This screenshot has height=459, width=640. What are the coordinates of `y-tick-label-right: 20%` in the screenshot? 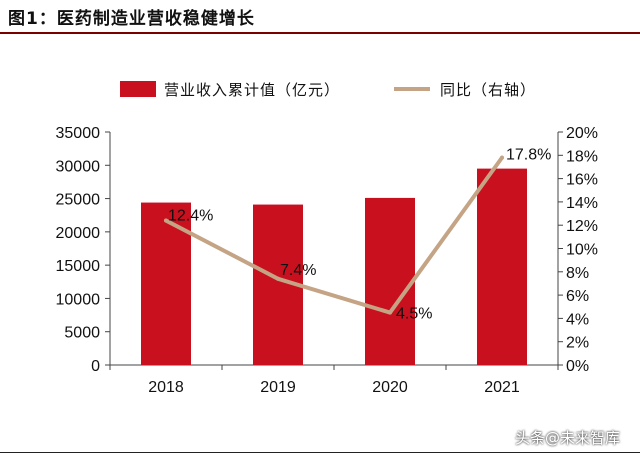 It's located at (582, 133).